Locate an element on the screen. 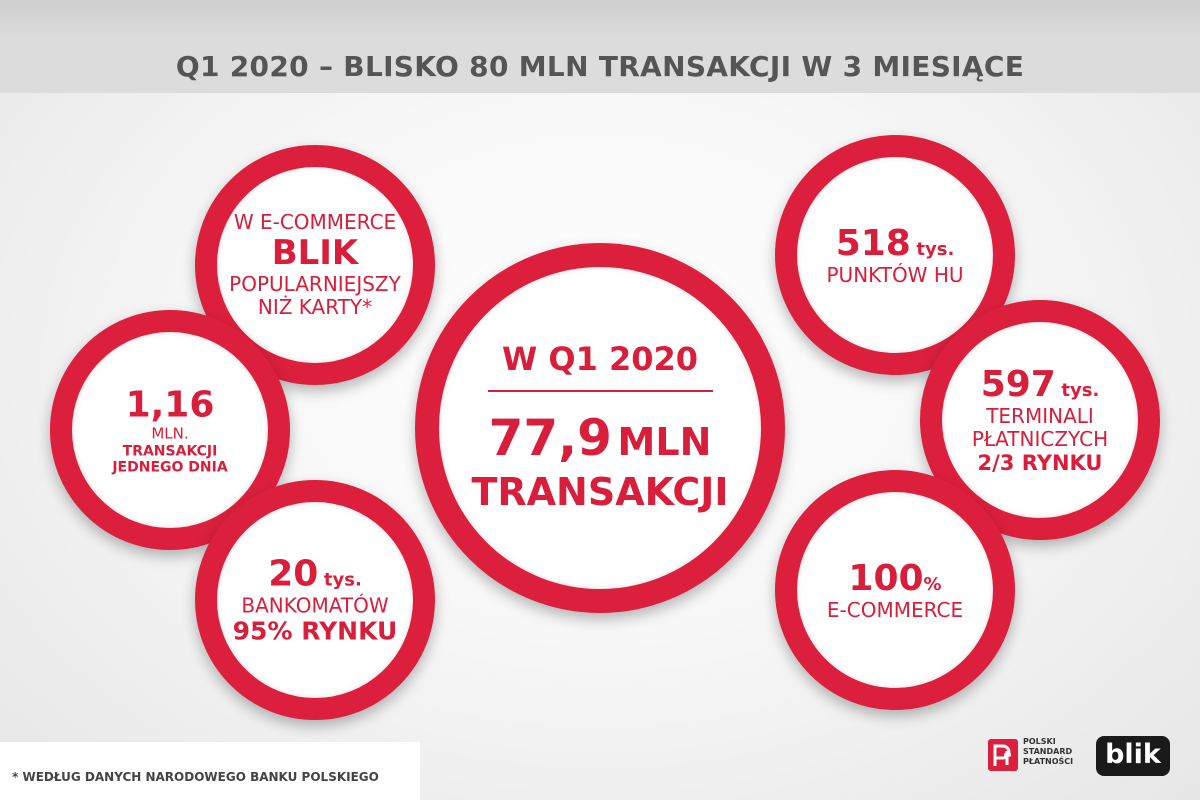 The width and height of the screenshot is (1200, 800). atms-line2: 95% RYNKU is located at coordinates (315, 631).